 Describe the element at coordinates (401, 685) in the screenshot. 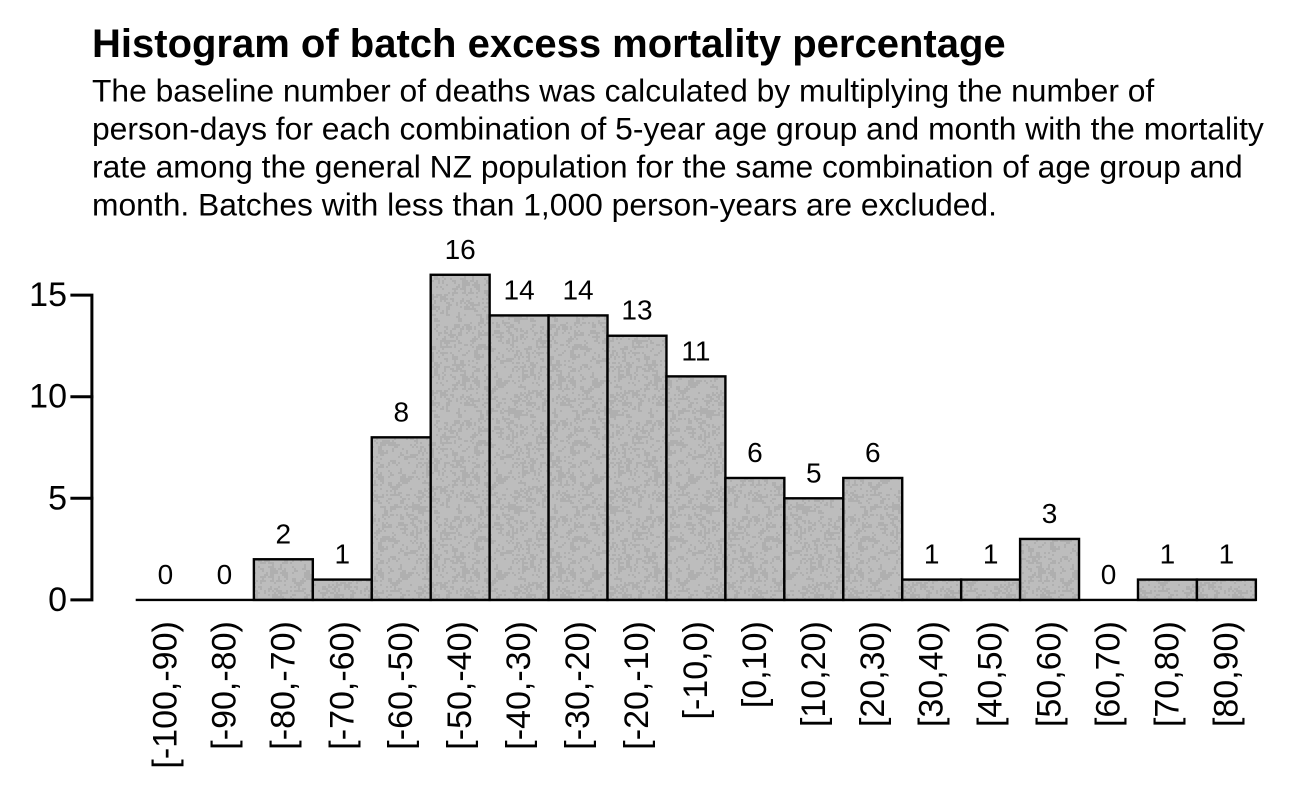

I see `svg-text: [-60,-50)` at that location.